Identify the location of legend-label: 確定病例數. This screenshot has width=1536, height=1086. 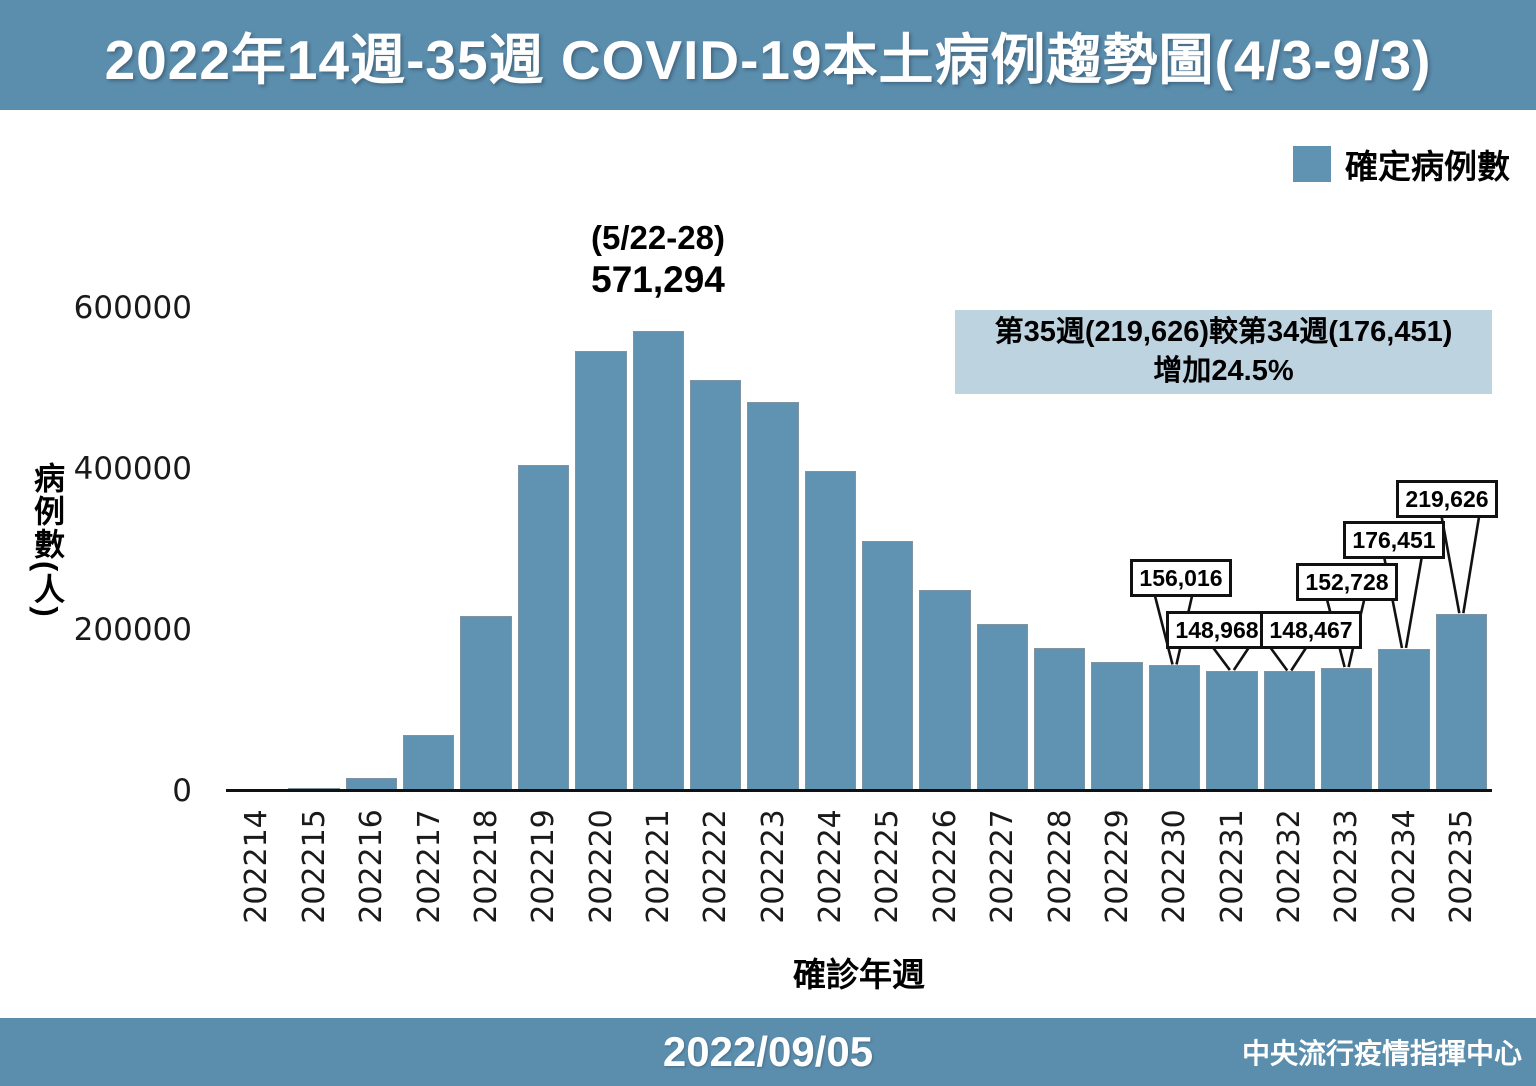
(1427, 166).